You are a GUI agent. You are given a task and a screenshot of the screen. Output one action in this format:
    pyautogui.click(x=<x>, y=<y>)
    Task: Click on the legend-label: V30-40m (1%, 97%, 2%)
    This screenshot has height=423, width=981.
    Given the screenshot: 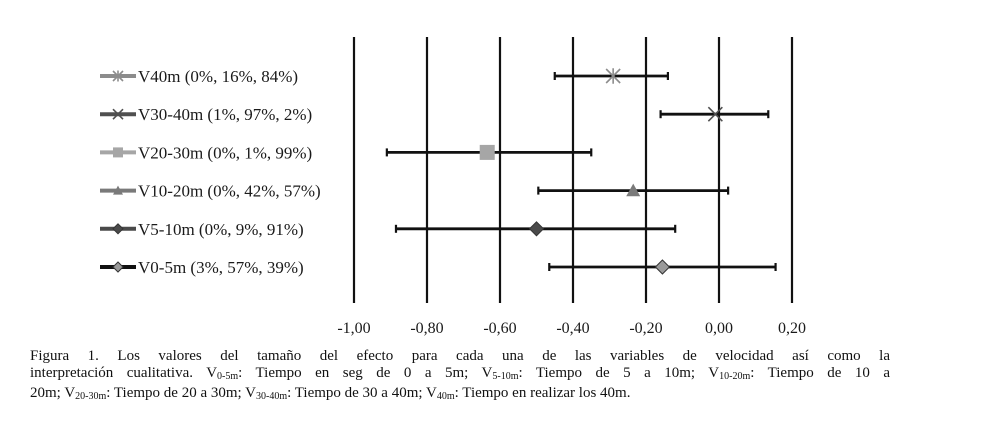 What is the action you would take?
    pyautogui.click(x=225, y=114)
    